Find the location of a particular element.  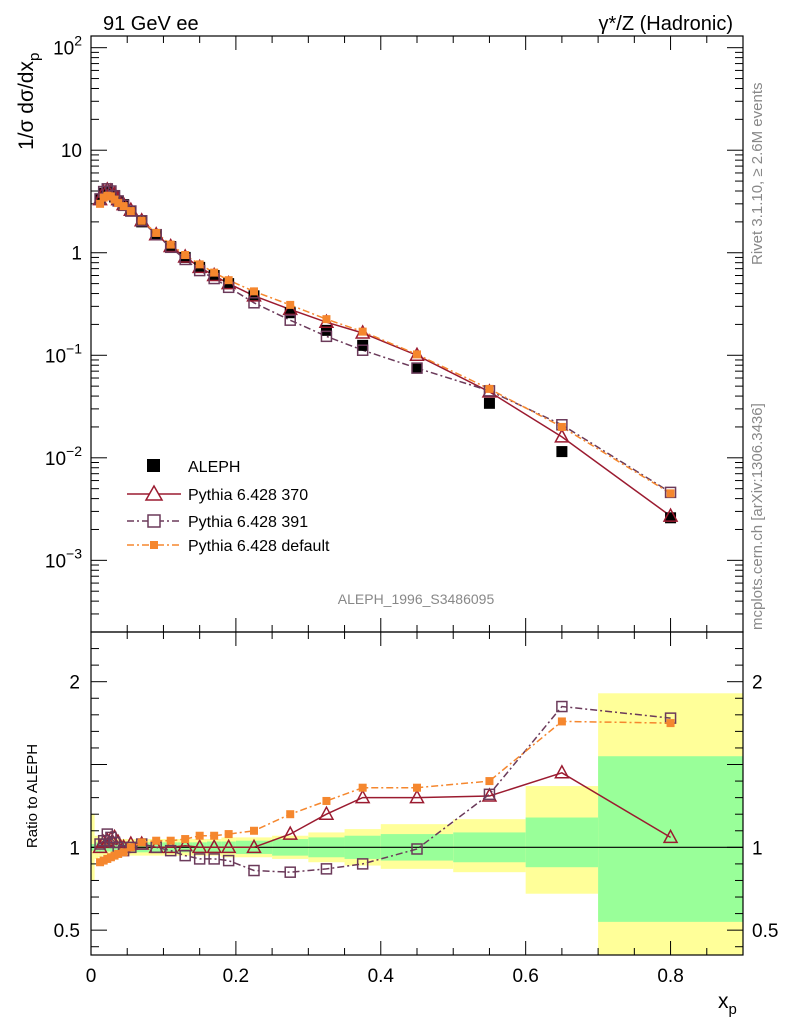

y-tick-label-main: 10² is located at coordinates (67, 46).